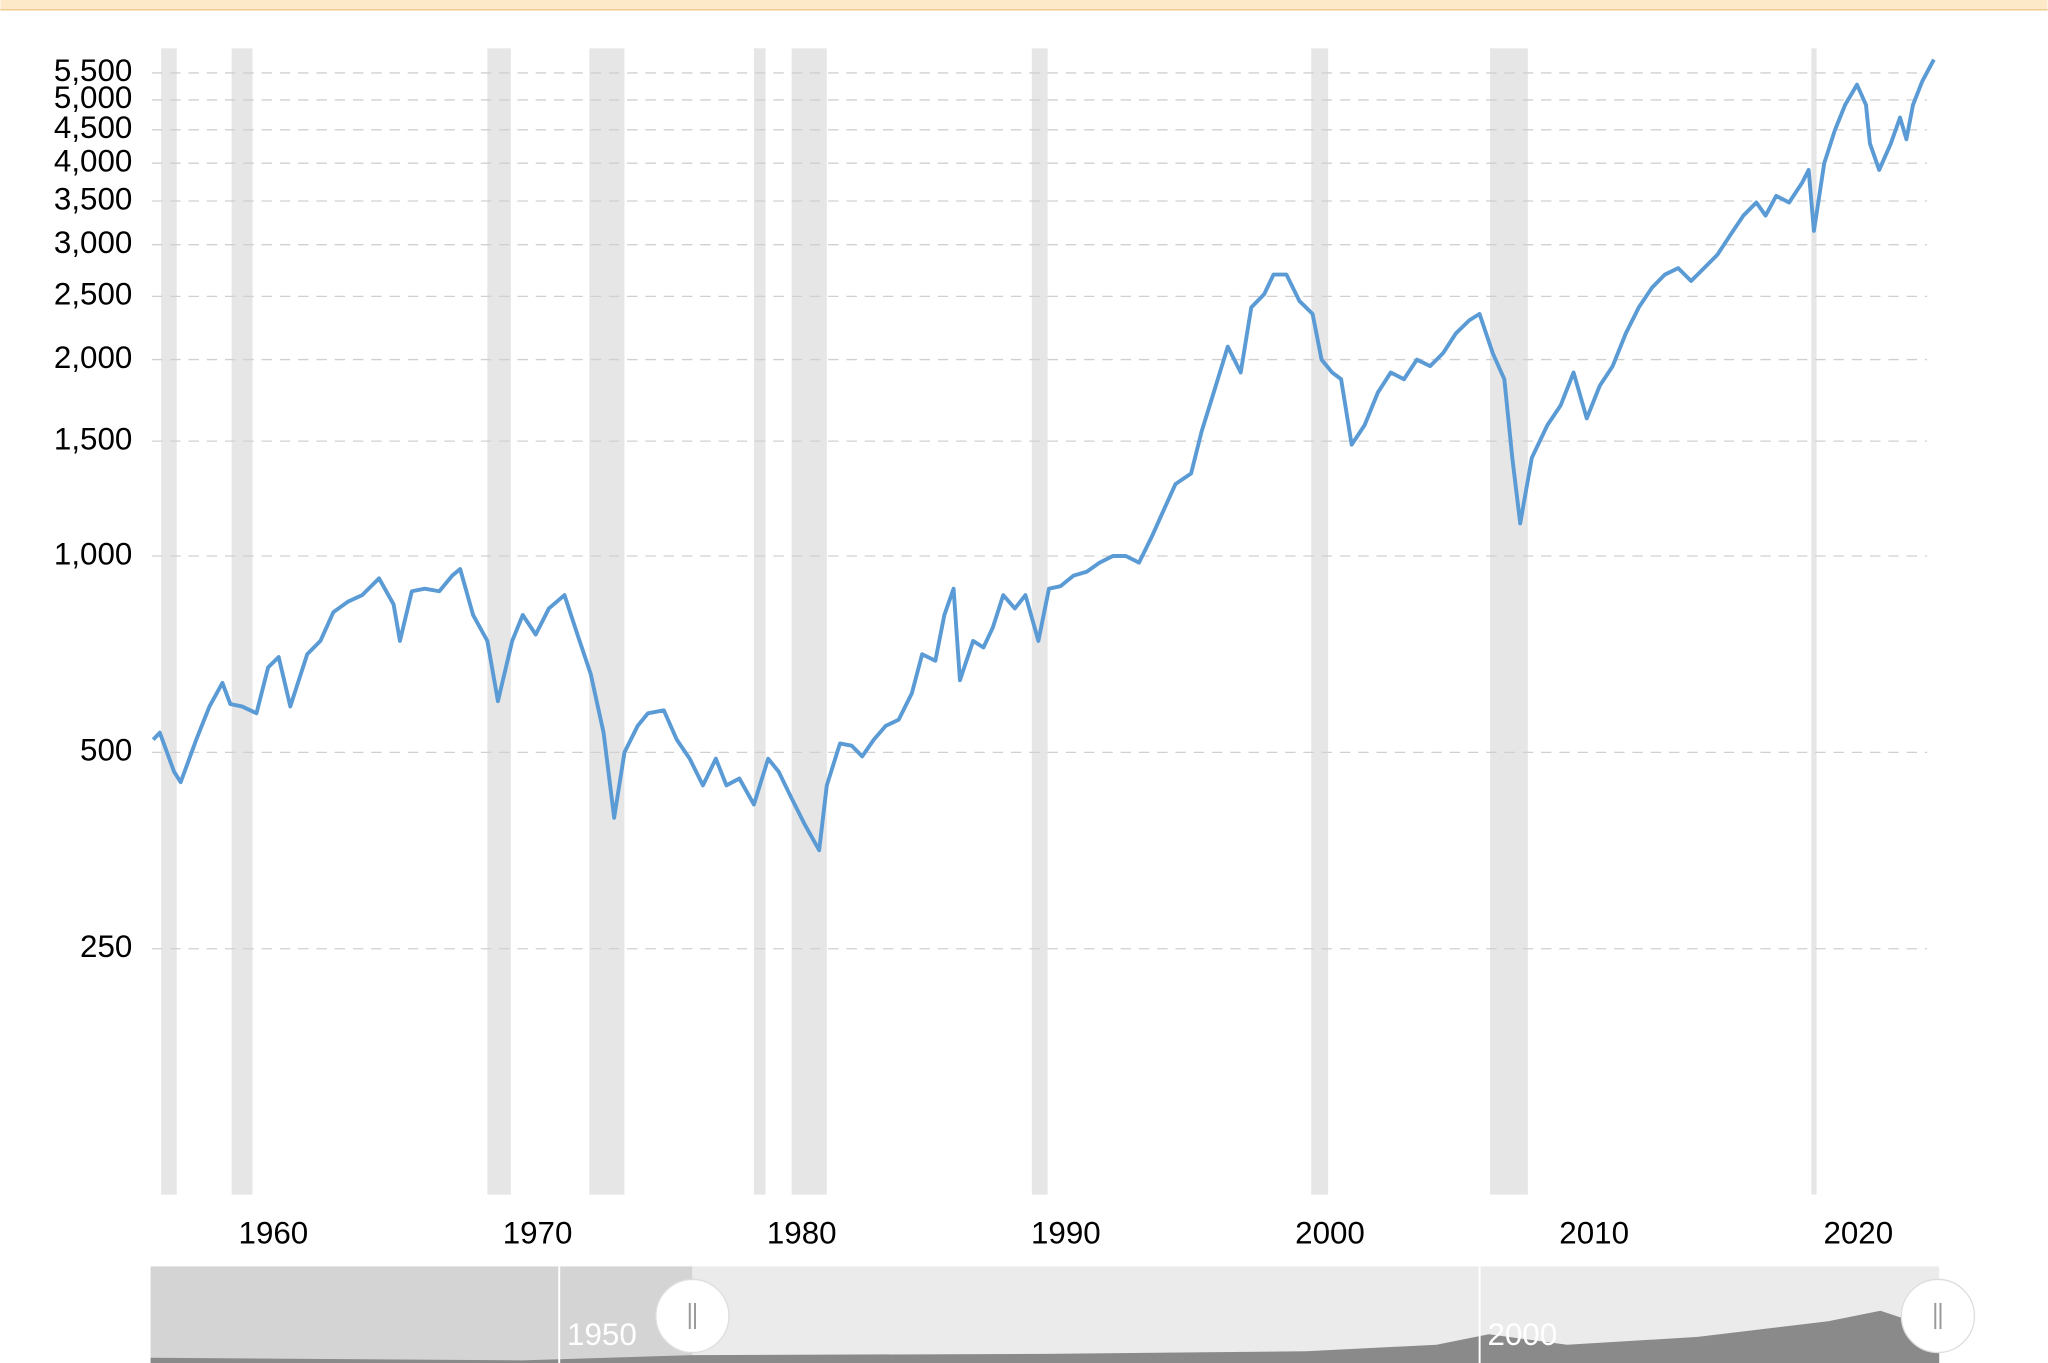 This screenshot has width=2048, height=1363. What do you see at coordinates (1330, 1232) in the screenshot?
I see `x-tick-label: 2000` at bounding box center [1330, 1232].